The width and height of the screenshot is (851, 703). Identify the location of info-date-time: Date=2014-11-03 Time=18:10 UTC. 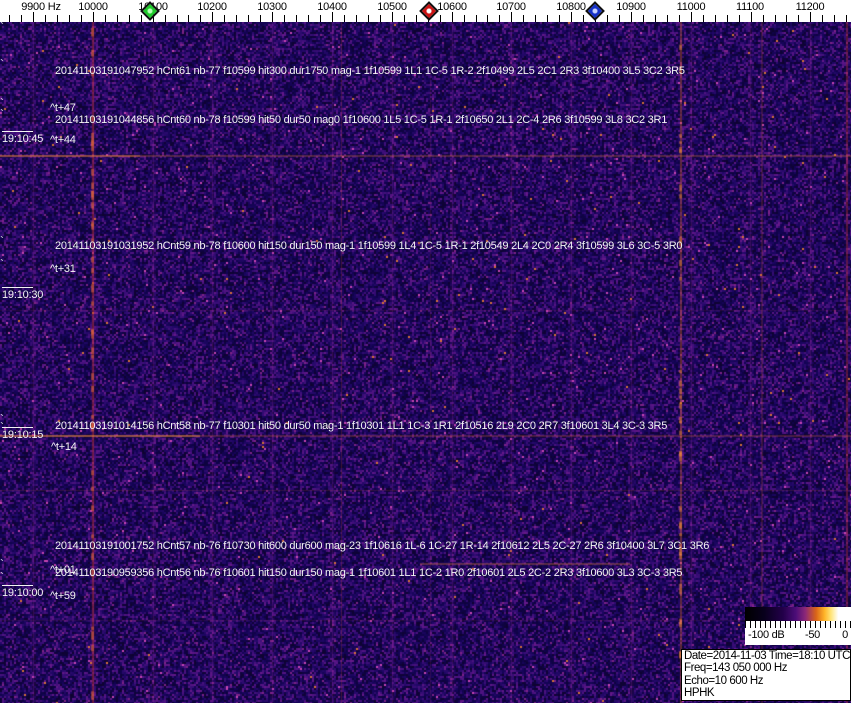
(767, 656).